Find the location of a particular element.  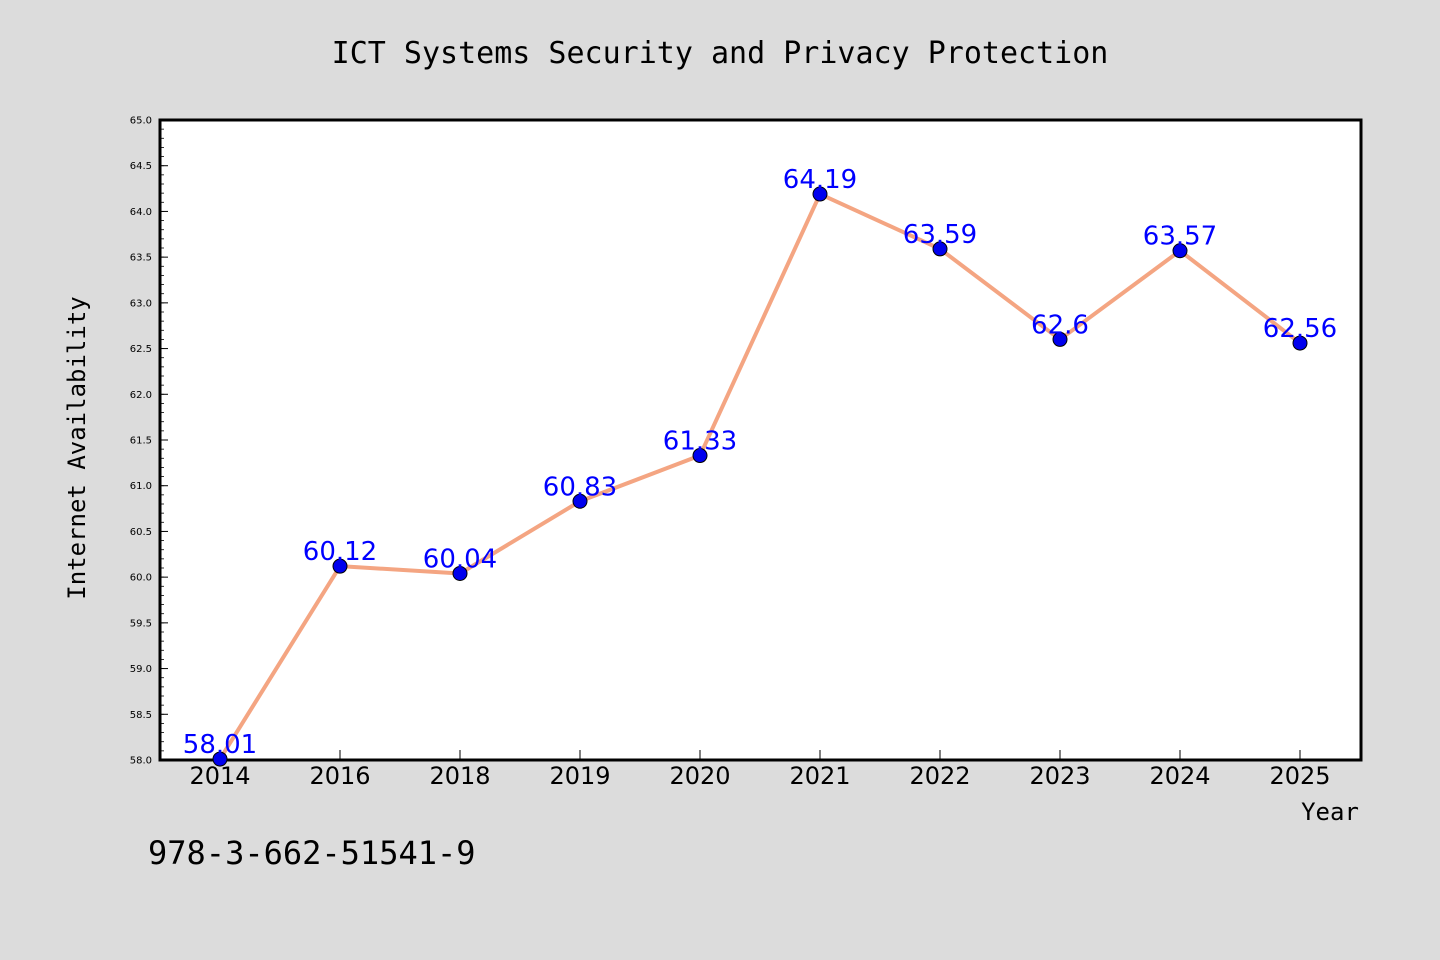

y-tick-label: 60.5 is located at coordinates (141, 532).